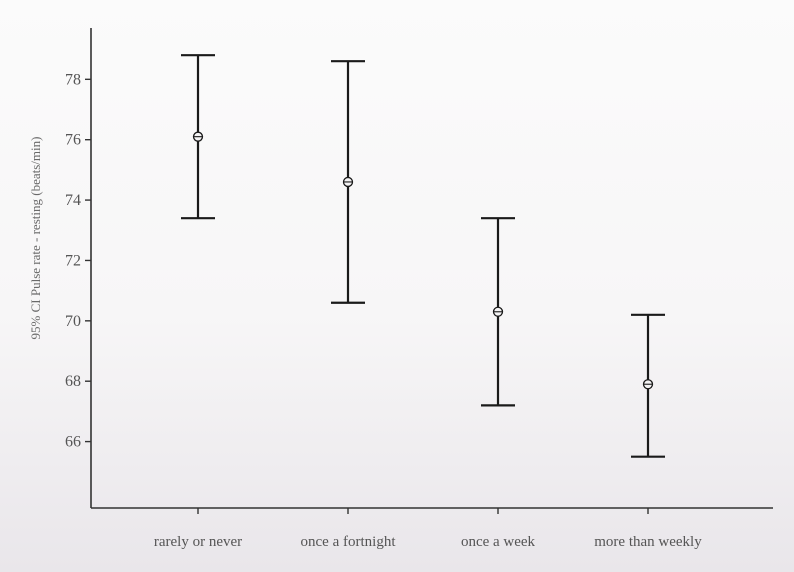 The width and height of the screenshot is (794, 572). What do you see at coordinates (73, 260) in the screenshot?
I see `y-tick-label: 72` at bounding box center [73, 260].